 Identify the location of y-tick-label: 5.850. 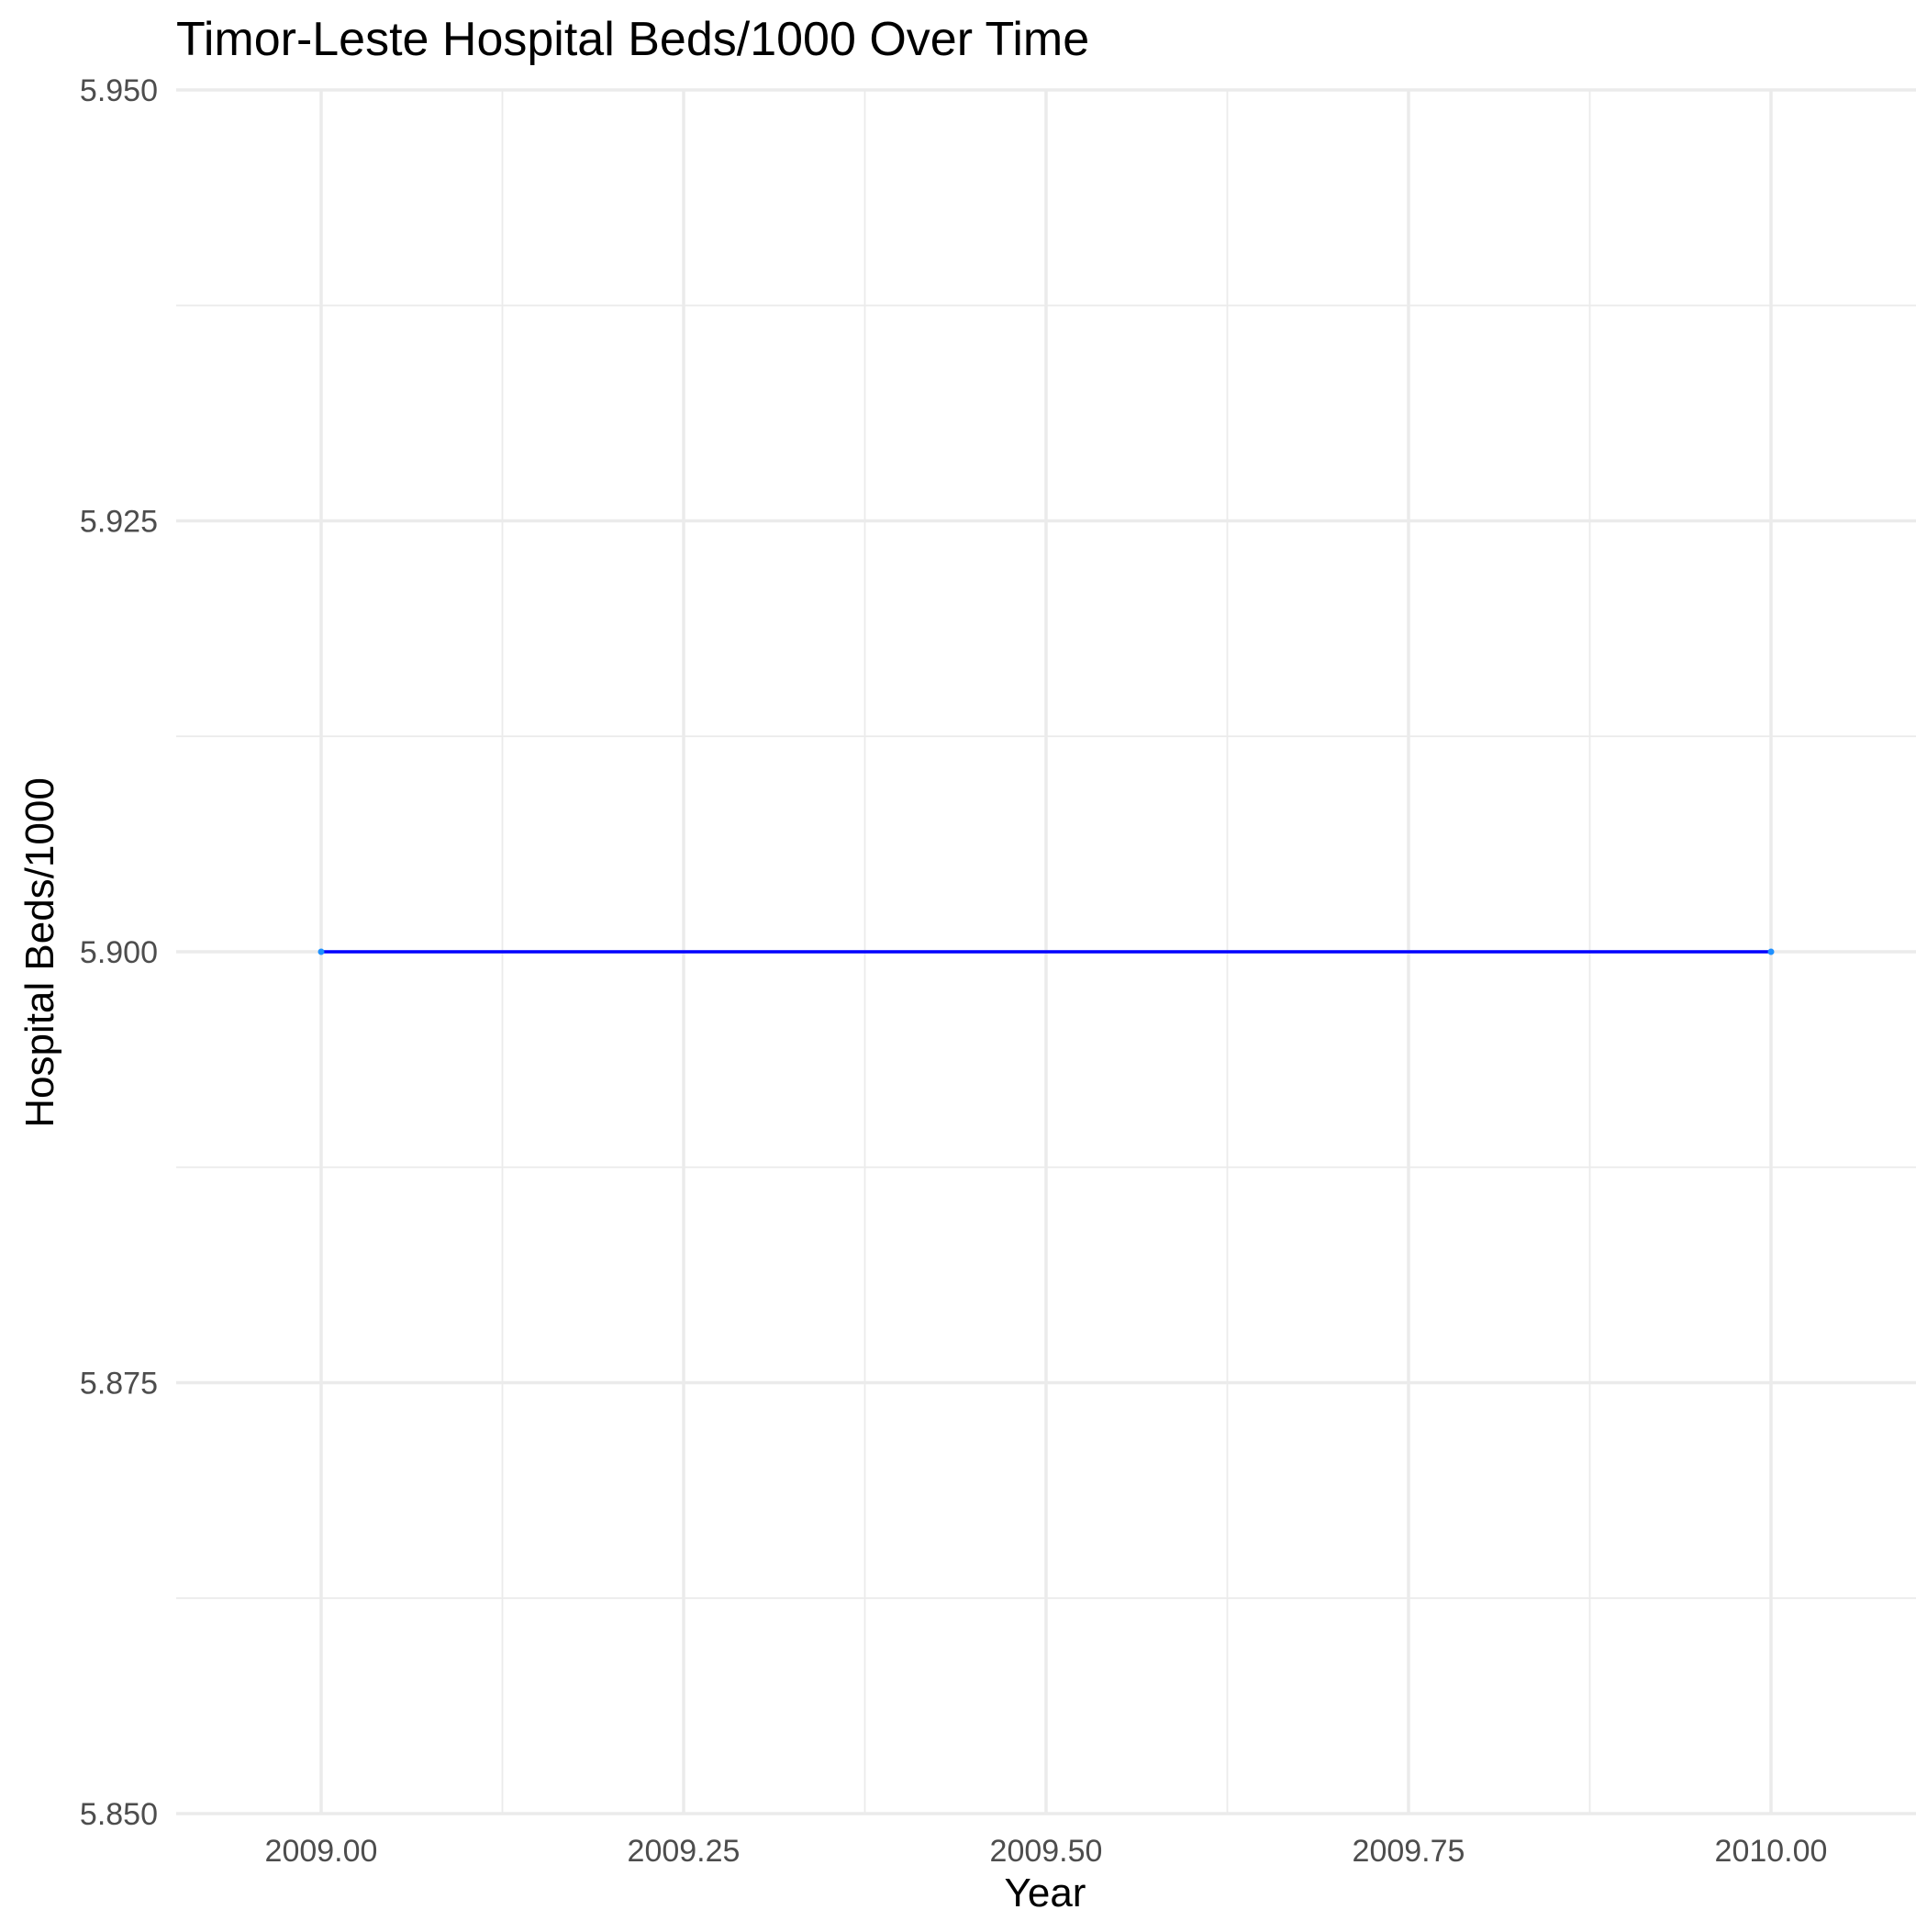
(119, 1814).